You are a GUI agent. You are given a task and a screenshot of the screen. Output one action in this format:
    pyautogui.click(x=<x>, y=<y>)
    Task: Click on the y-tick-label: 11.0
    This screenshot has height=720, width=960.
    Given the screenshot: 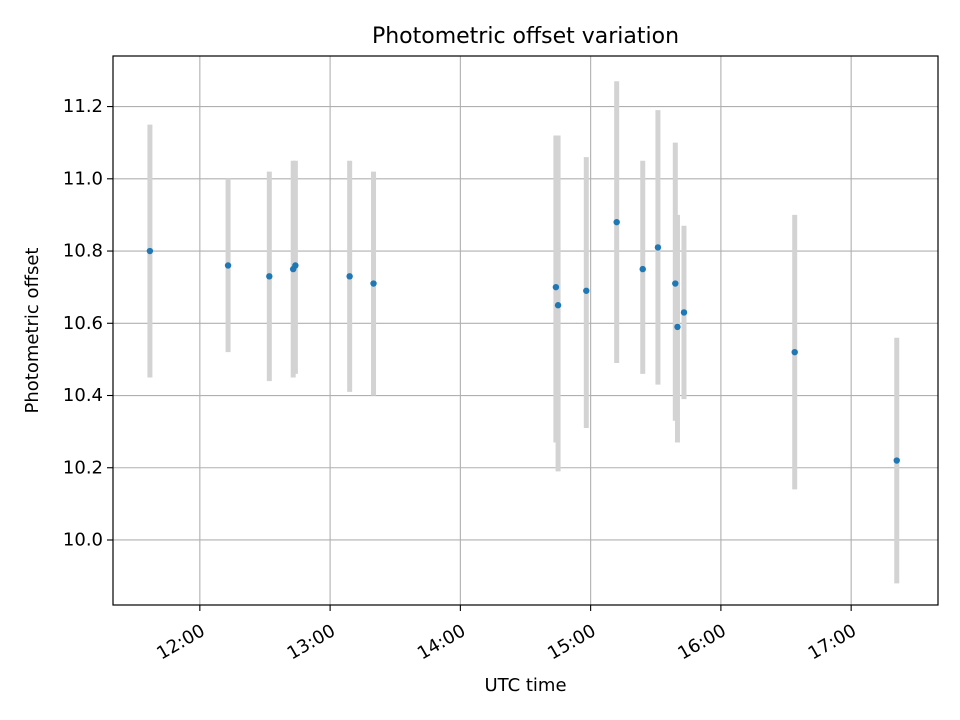 What is the action you would take?
    pyautogui.click(x=83, y=178)
    